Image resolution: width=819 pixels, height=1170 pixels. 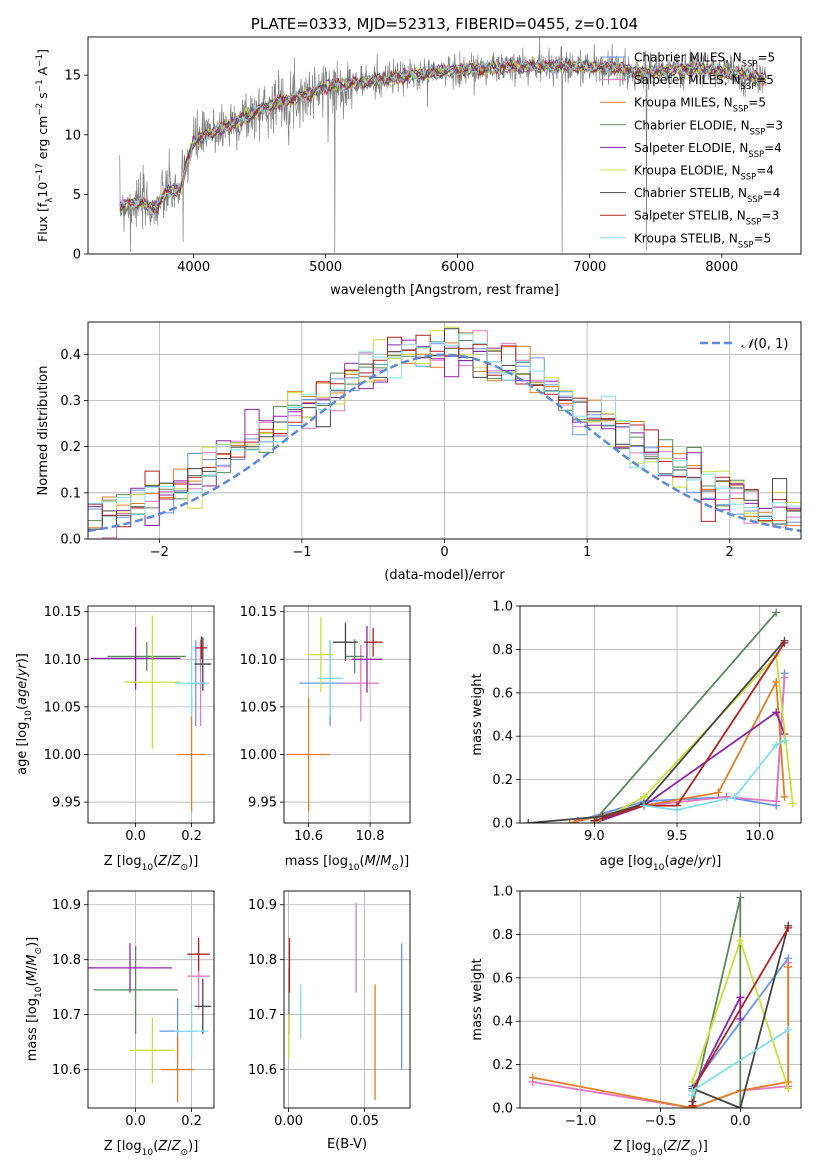 I want to click on x-tick-label: 2, so click(x=730, y=552).